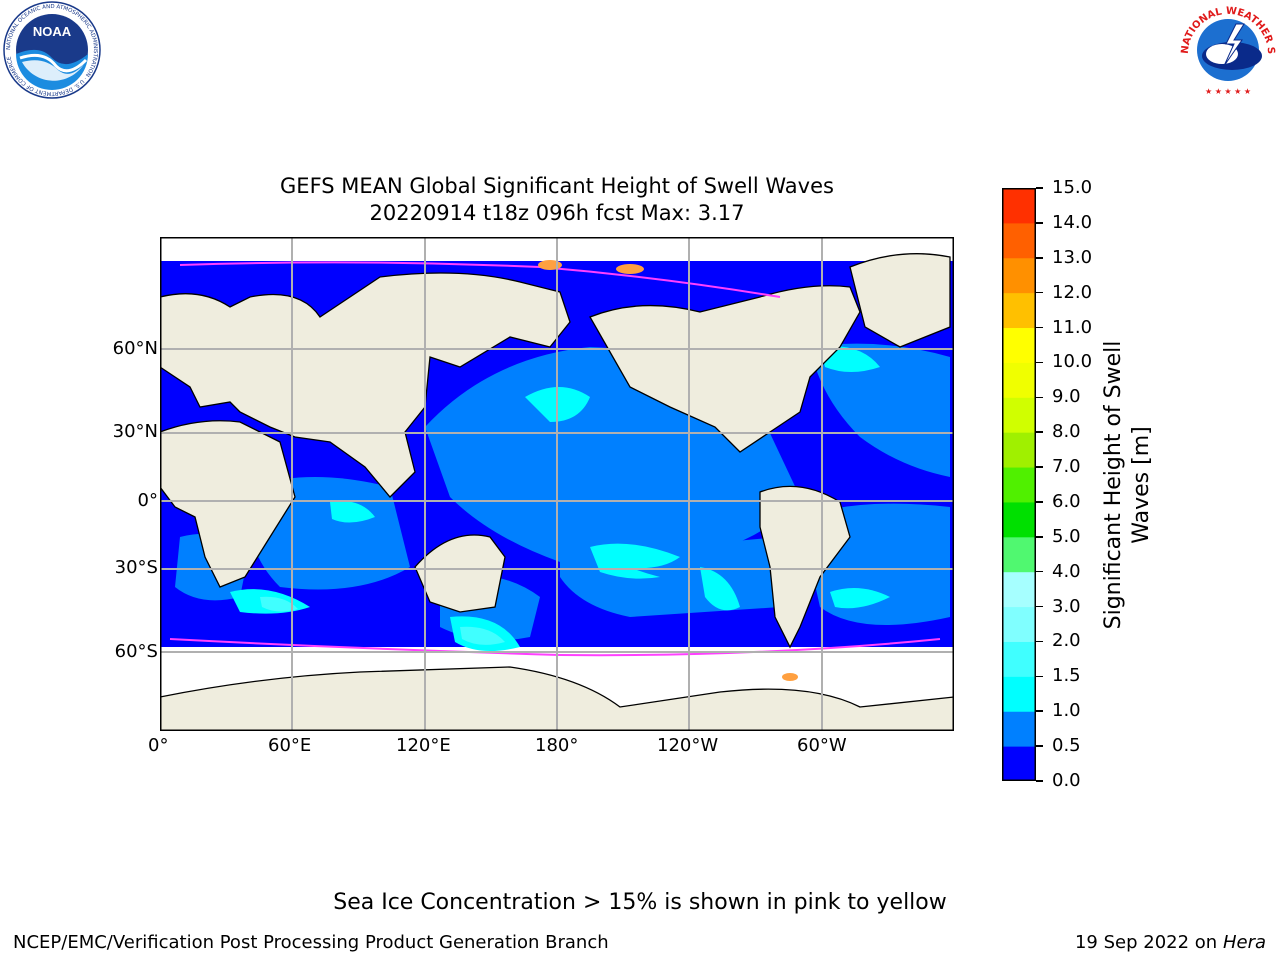 The image size is (1280, 960). I want to click on colorbar-tick-label: 0.0, so click(1066, 780).